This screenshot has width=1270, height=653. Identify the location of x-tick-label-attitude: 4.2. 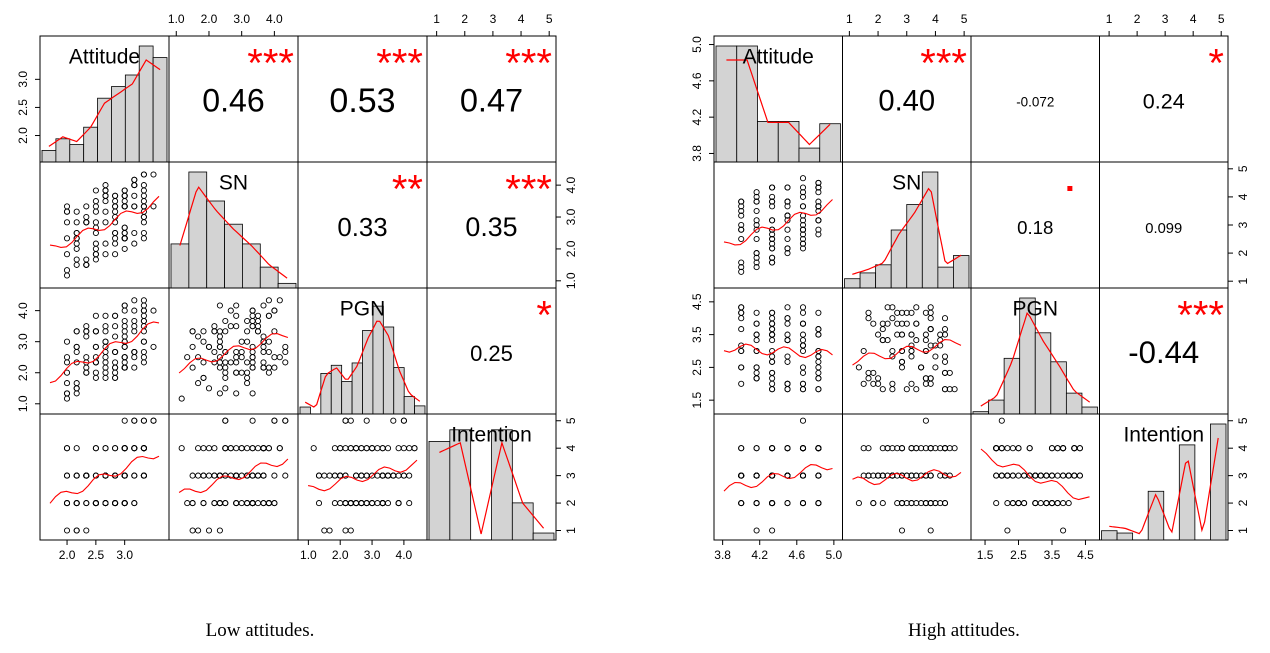
(759, 555).